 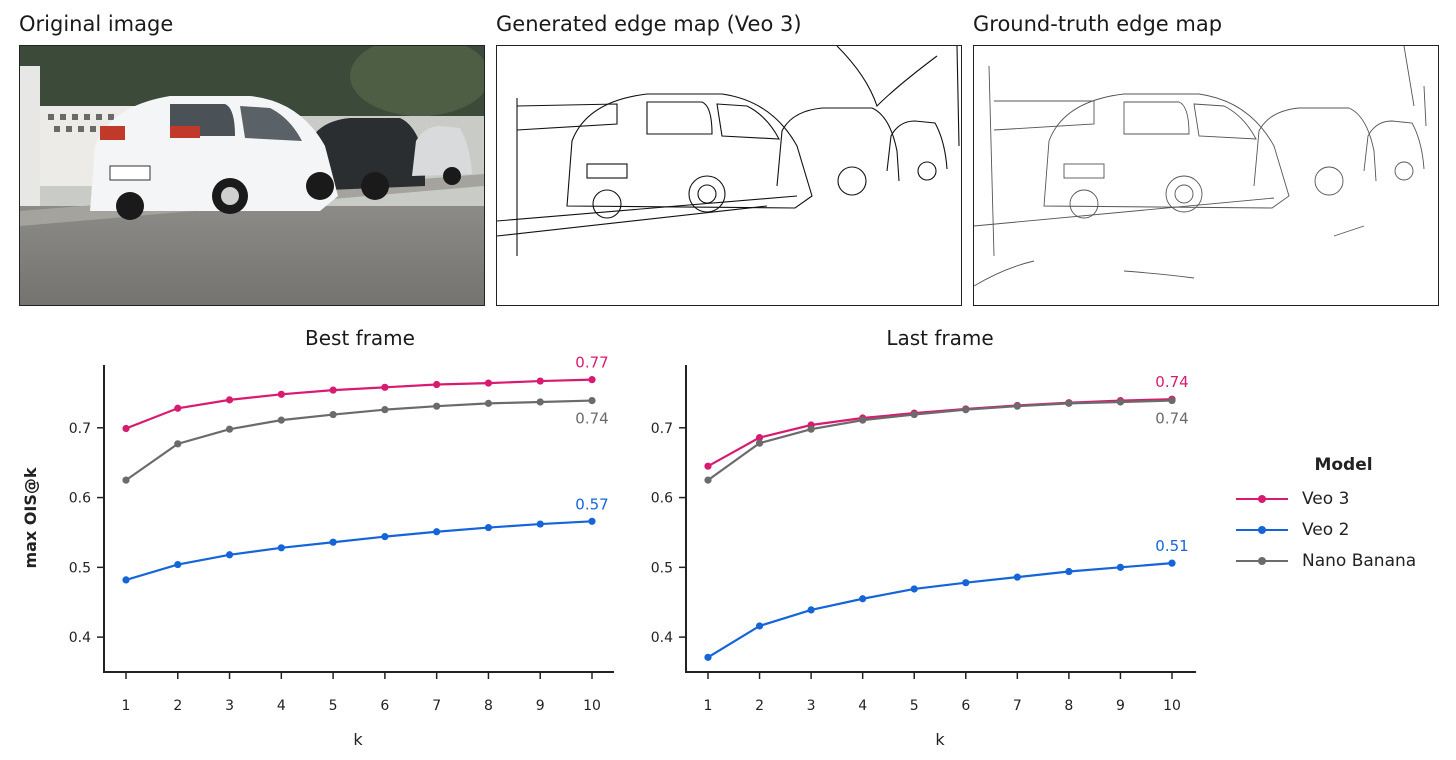 I want to click on legend-item-nano-banana: Nano Banana, so click(x=1343, y=560).